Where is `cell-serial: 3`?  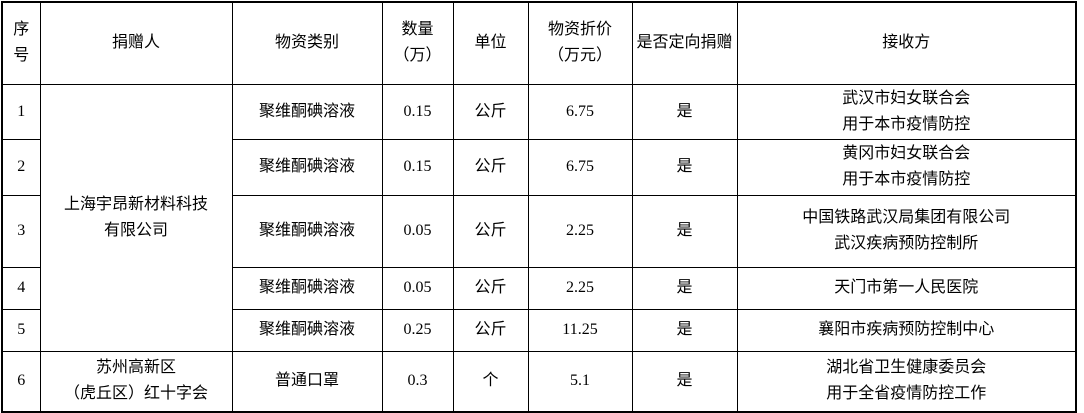 cell-serial: 3 is located at coordinates (21, 231).